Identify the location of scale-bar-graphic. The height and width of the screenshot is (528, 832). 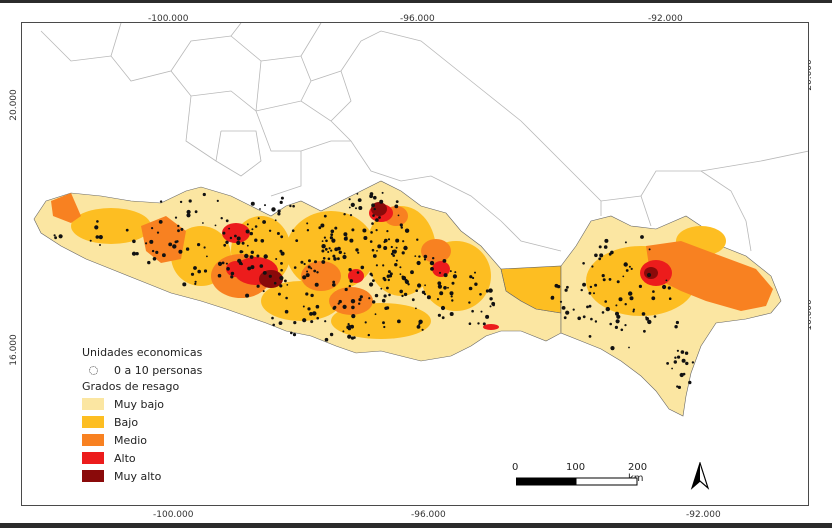
(577, 481).